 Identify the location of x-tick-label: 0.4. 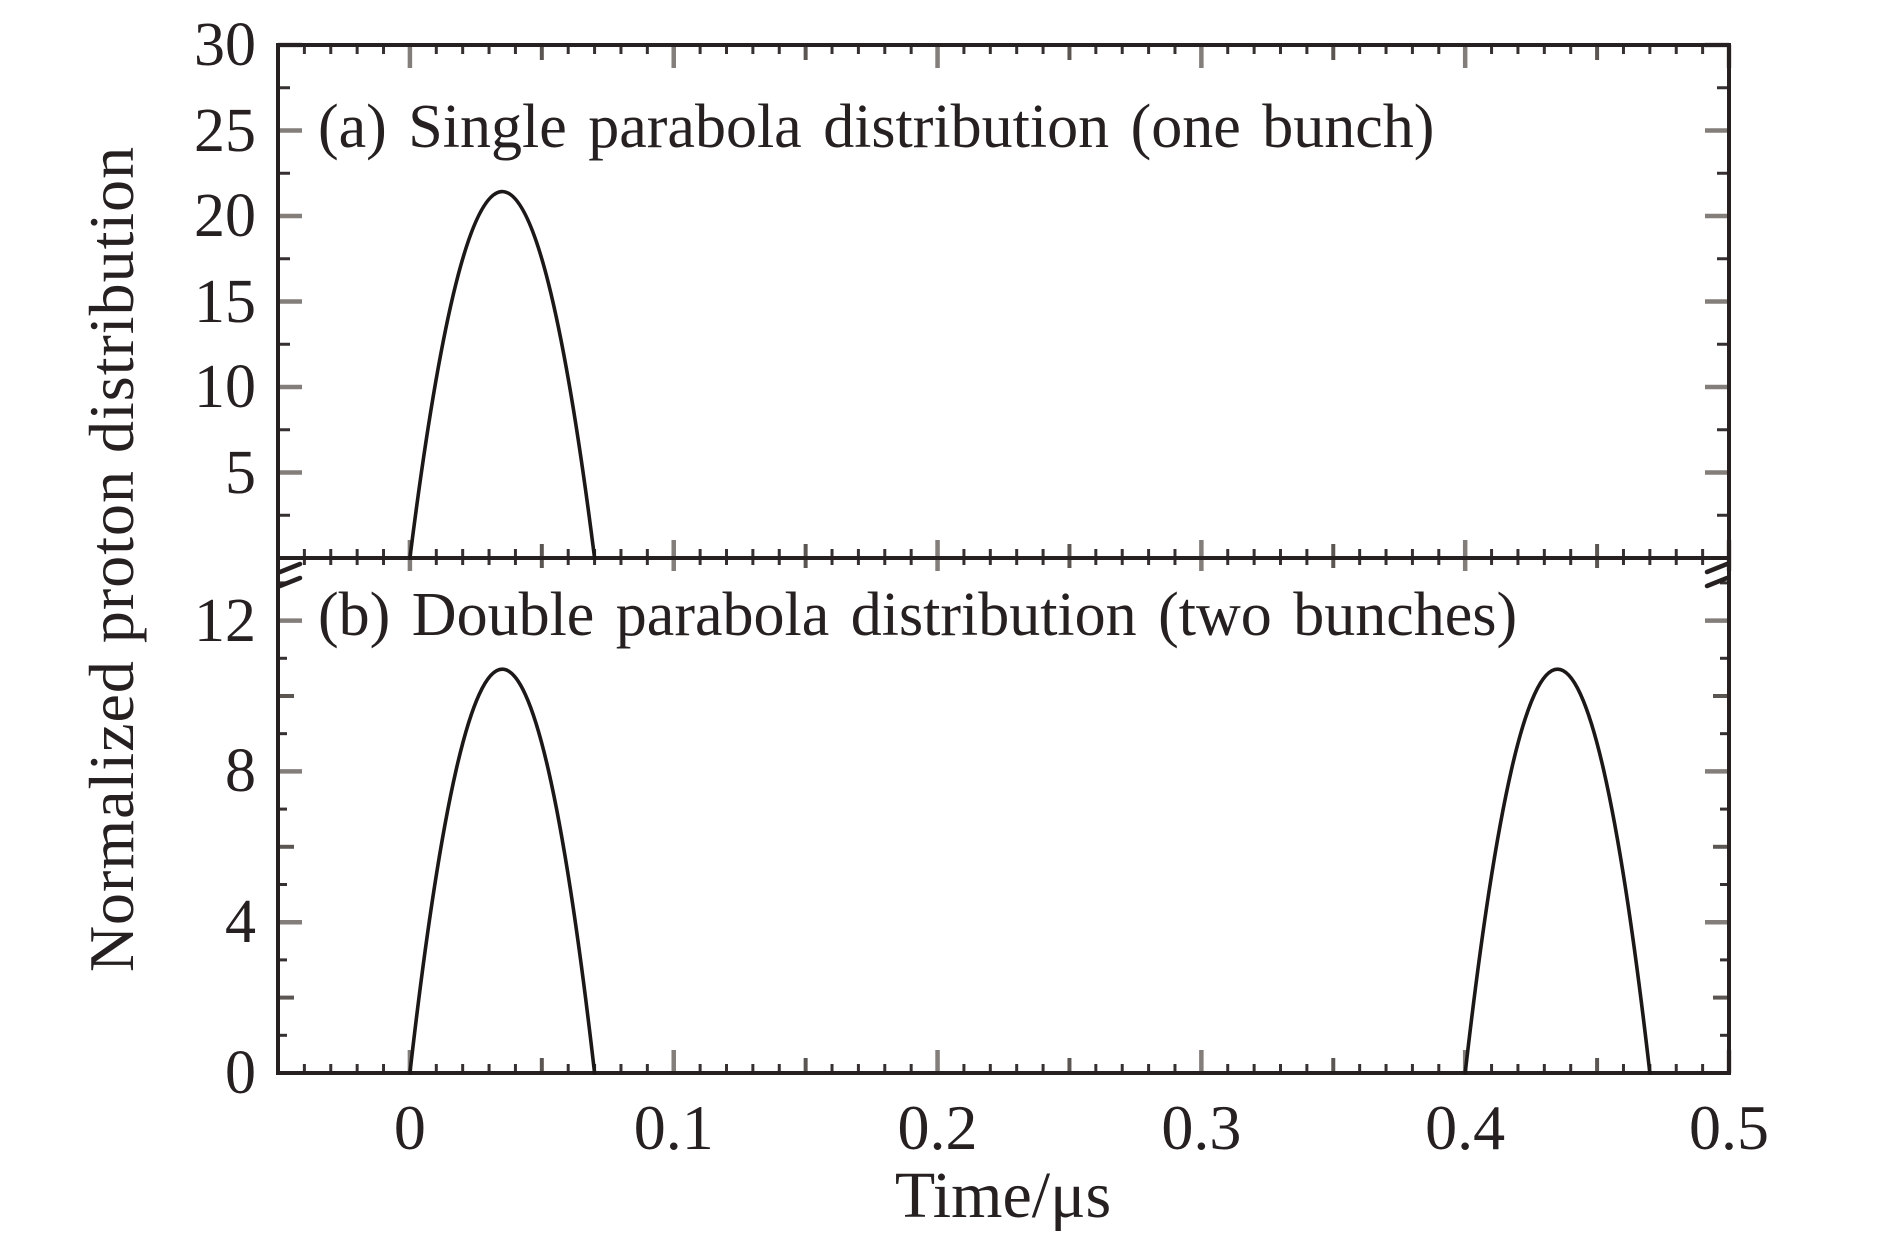
(1465, 1127).